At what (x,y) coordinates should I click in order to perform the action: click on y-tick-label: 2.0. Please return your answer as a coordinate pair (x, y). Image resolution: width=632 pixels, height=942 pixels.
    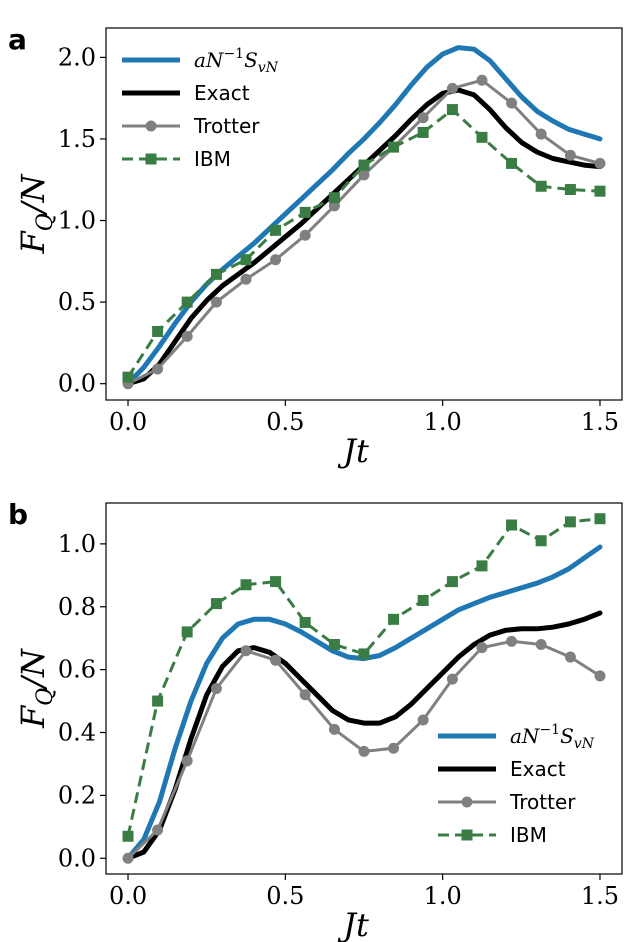
    Looking at the image, I should click on (77, 57).